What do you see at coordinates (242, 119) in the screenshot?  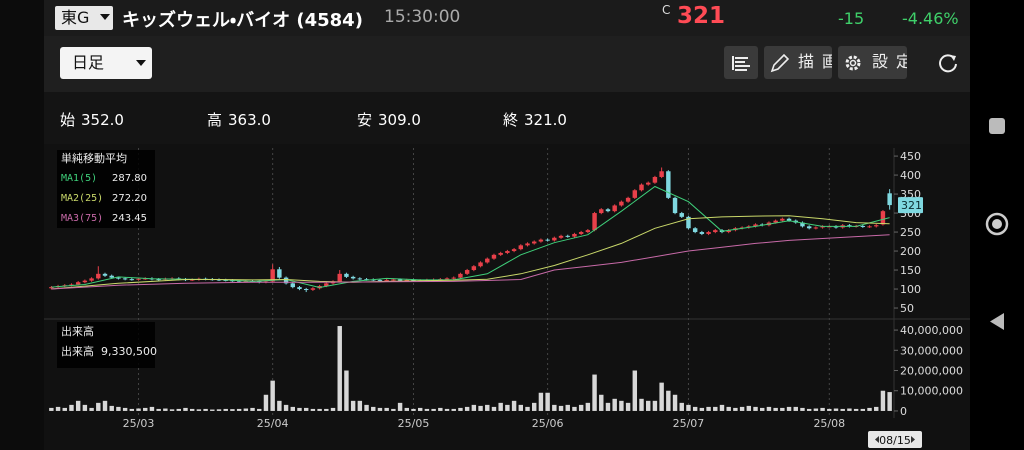 I see `ohlc-item: 高 363.0` at bounding box center [242, 119].